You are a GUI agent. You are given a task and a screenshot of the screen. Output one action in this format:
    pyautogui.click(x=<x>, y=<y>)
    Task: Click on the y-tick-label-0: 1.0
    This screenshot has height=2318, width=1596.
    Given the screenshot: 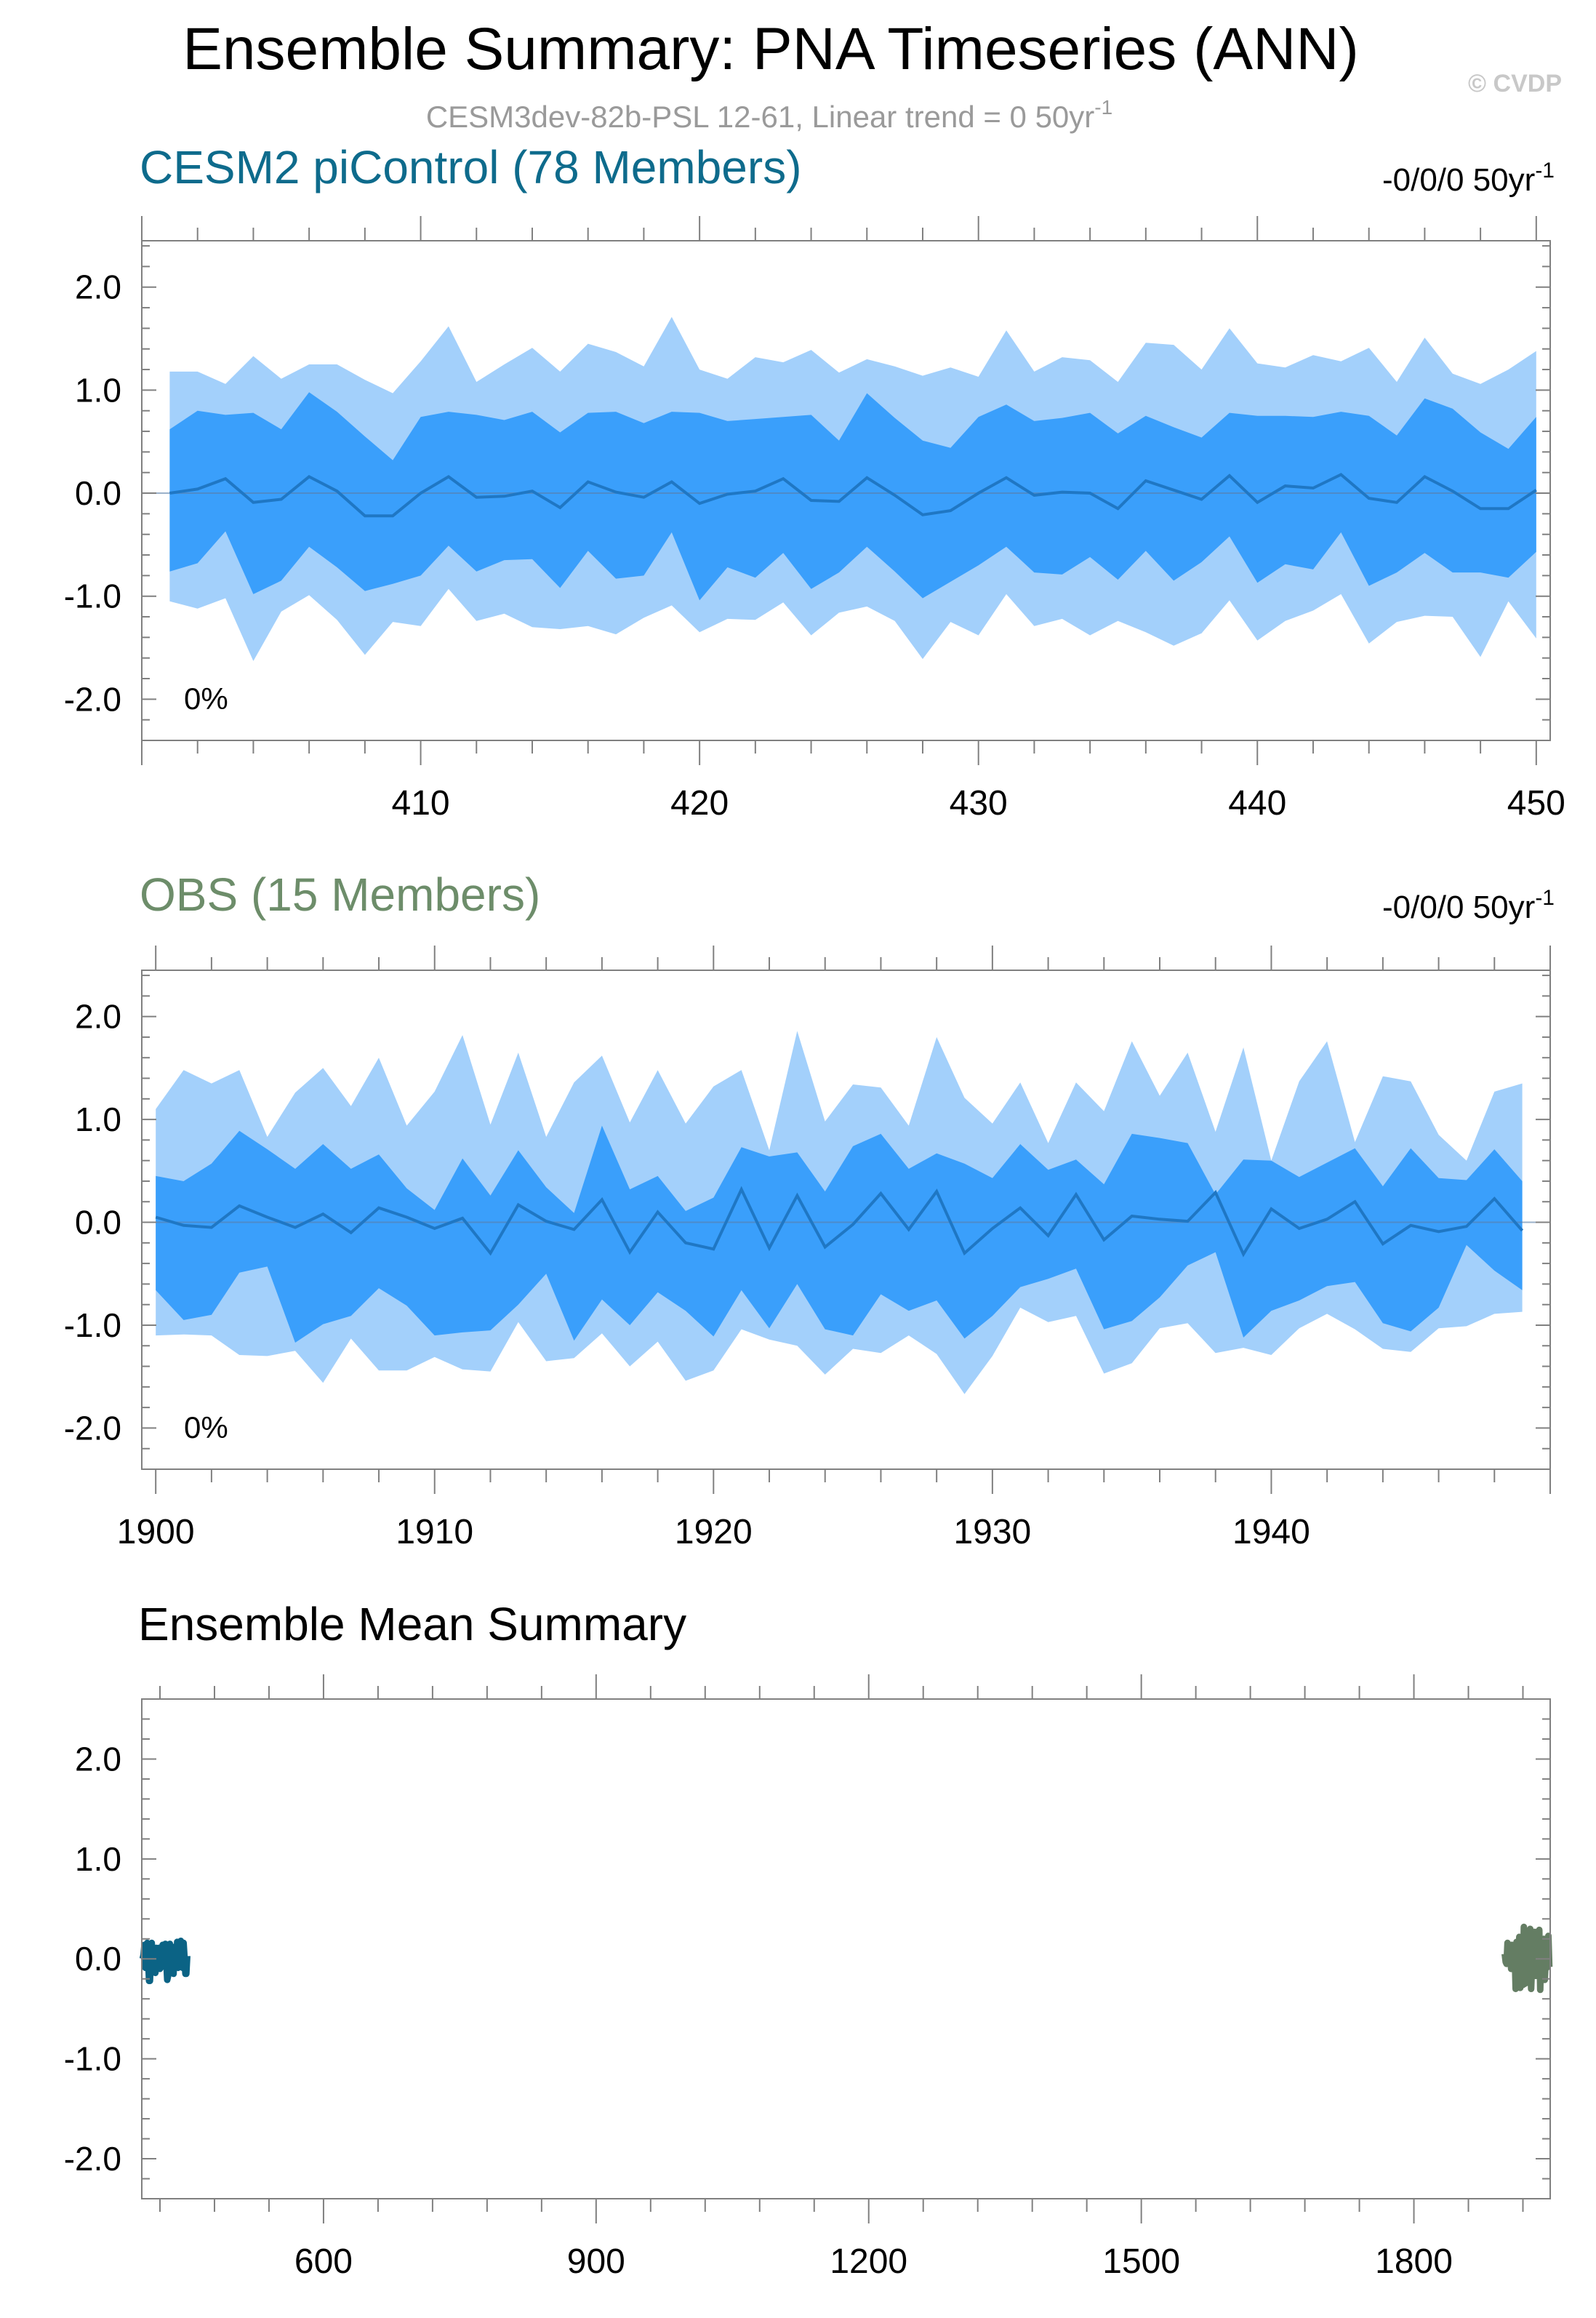 What is the action you would take?
    pyautogui.click(x=98, y=390)
    